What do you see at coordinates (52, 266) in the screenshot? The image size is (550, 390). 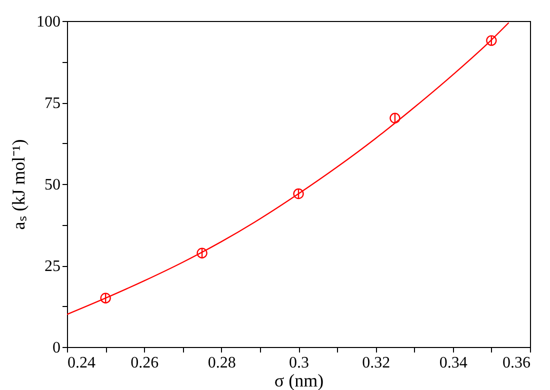 I see `y-tick-label: 25` at bounding box center [52, 266].